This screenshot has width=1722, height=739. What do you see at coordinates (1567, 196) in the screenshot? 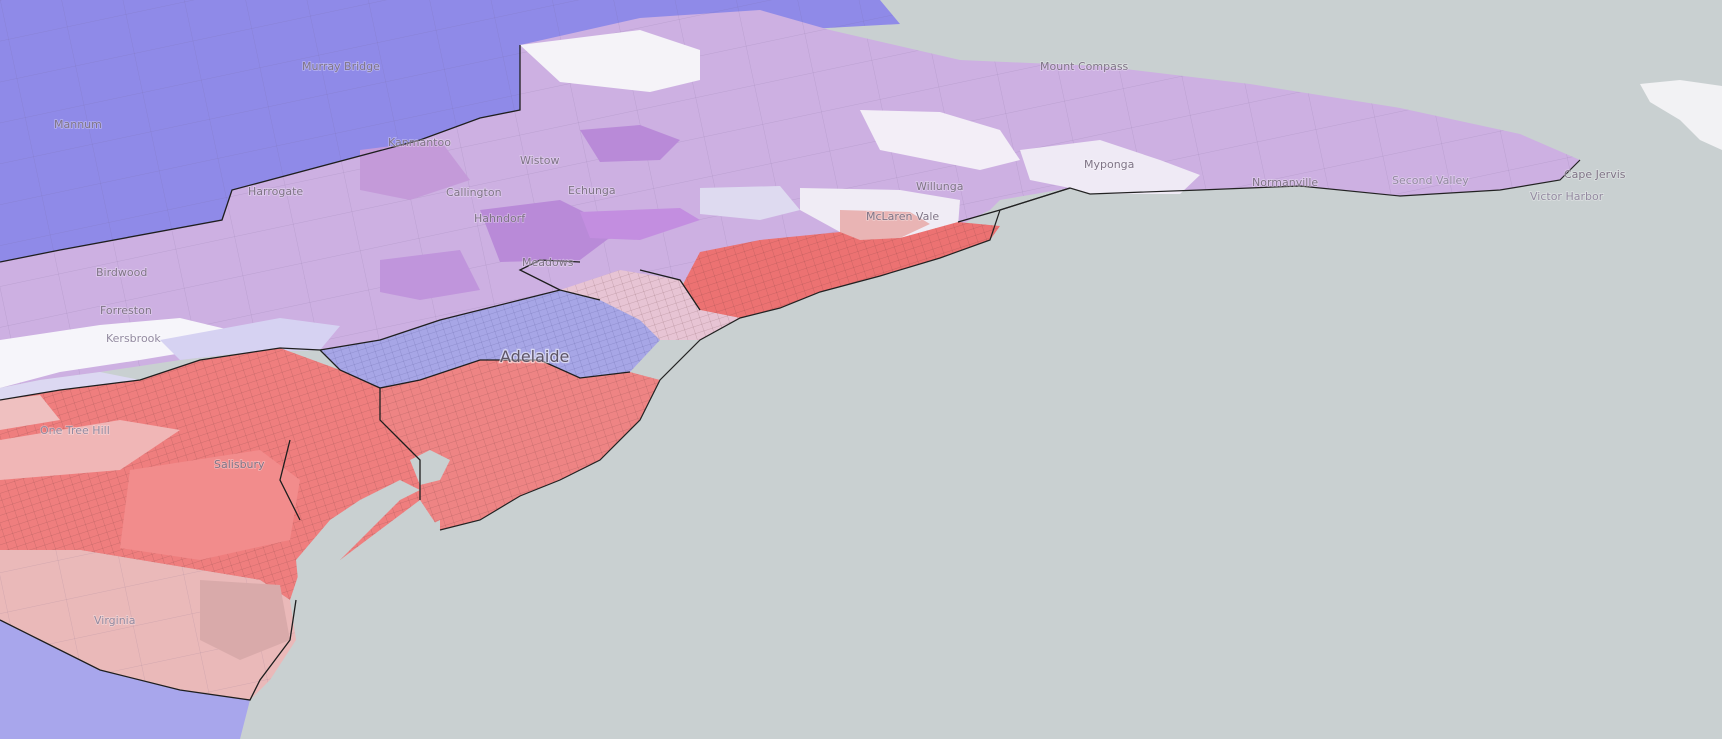
I see `label-victor-harbor: Victor Harbor` at bounding box center [1567, 196].